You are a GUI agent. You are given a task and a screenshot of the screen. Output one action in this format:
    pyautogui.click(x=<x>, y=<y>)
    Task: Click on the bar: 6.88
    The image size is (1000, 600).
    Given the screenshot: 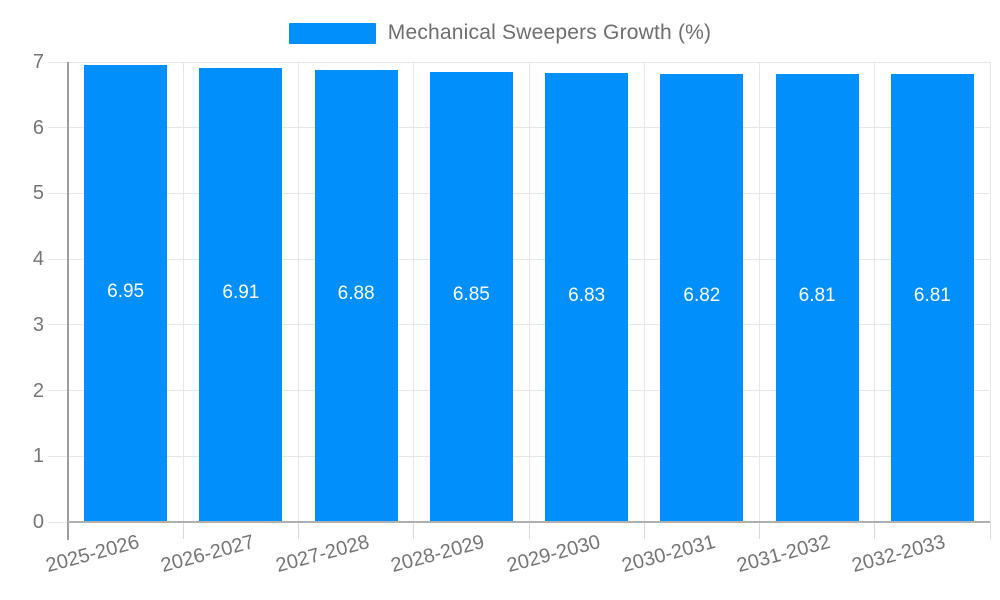 What is the action you would take?
    pyautogui.click(x=356, y=295)
    